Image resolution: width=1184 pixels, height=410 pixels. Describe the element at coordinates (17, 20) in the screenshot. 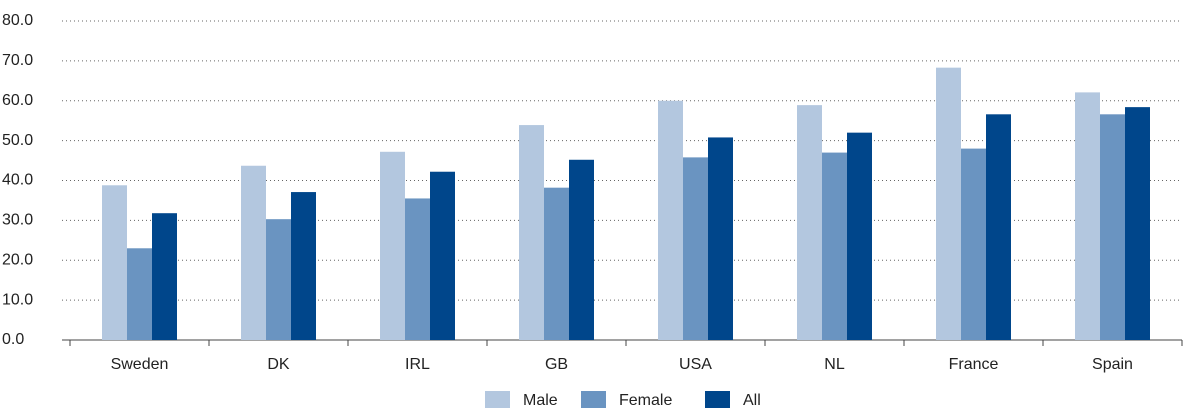

I see `y-tick-label: 80.0` at that location.